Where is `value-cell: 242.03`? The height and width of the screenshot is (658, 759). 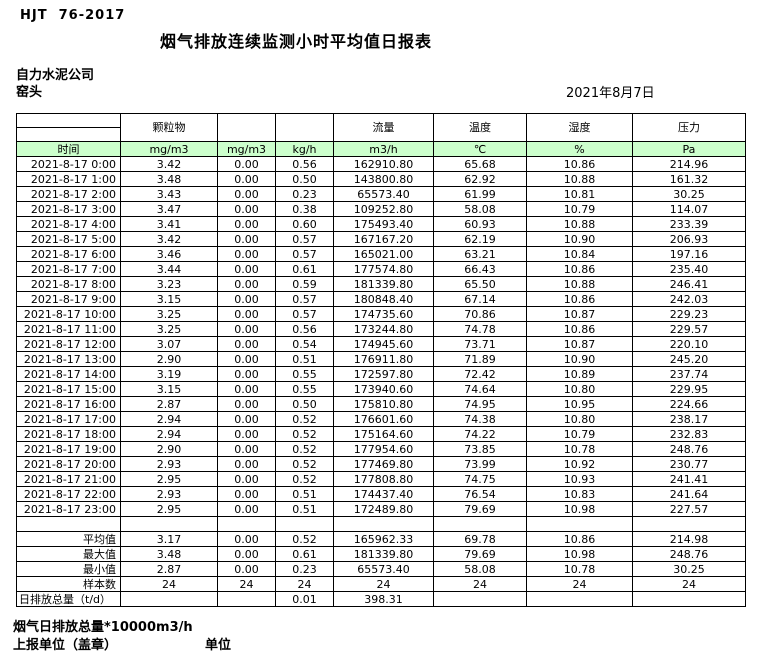
value-cell: 242.03 is located at coordinates (689, 299).